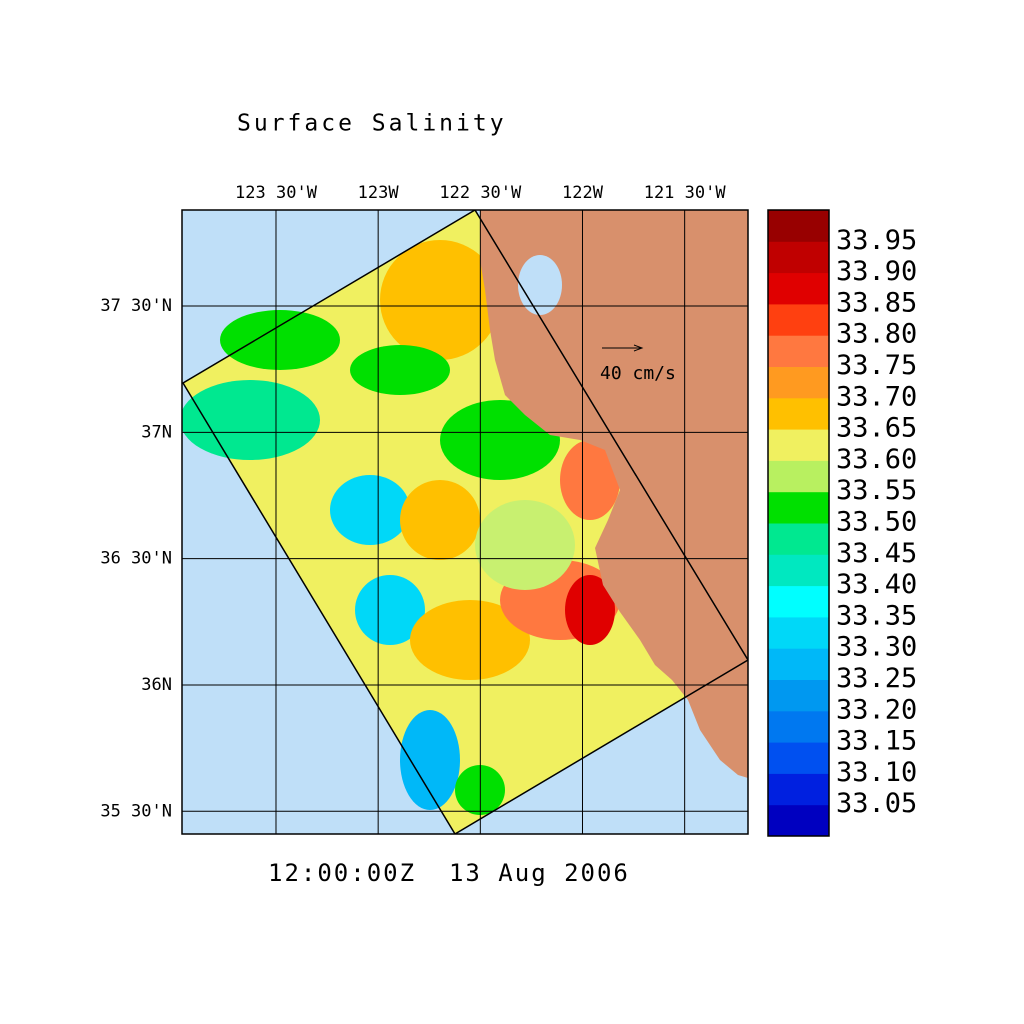 This screenshot has height=1024, width=1024. What do you see at coordinates (876, 396) in the screenshot?
I see `colorbar-label: 33.70` at bounding box center [876, 396].